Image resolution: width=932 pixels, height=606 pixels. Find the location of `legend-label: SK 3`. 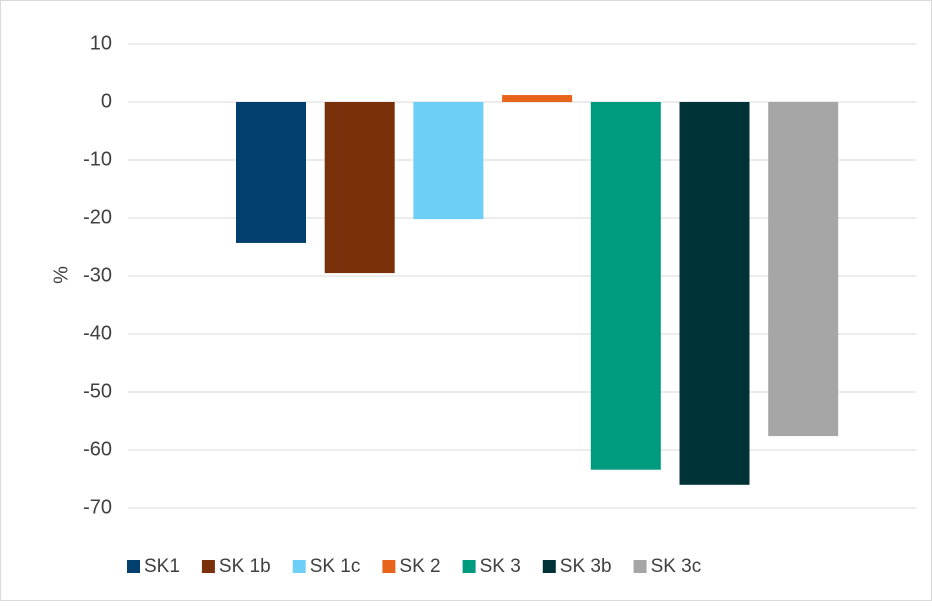

legend-label: SK 3 is located at coordinates (500, 566).